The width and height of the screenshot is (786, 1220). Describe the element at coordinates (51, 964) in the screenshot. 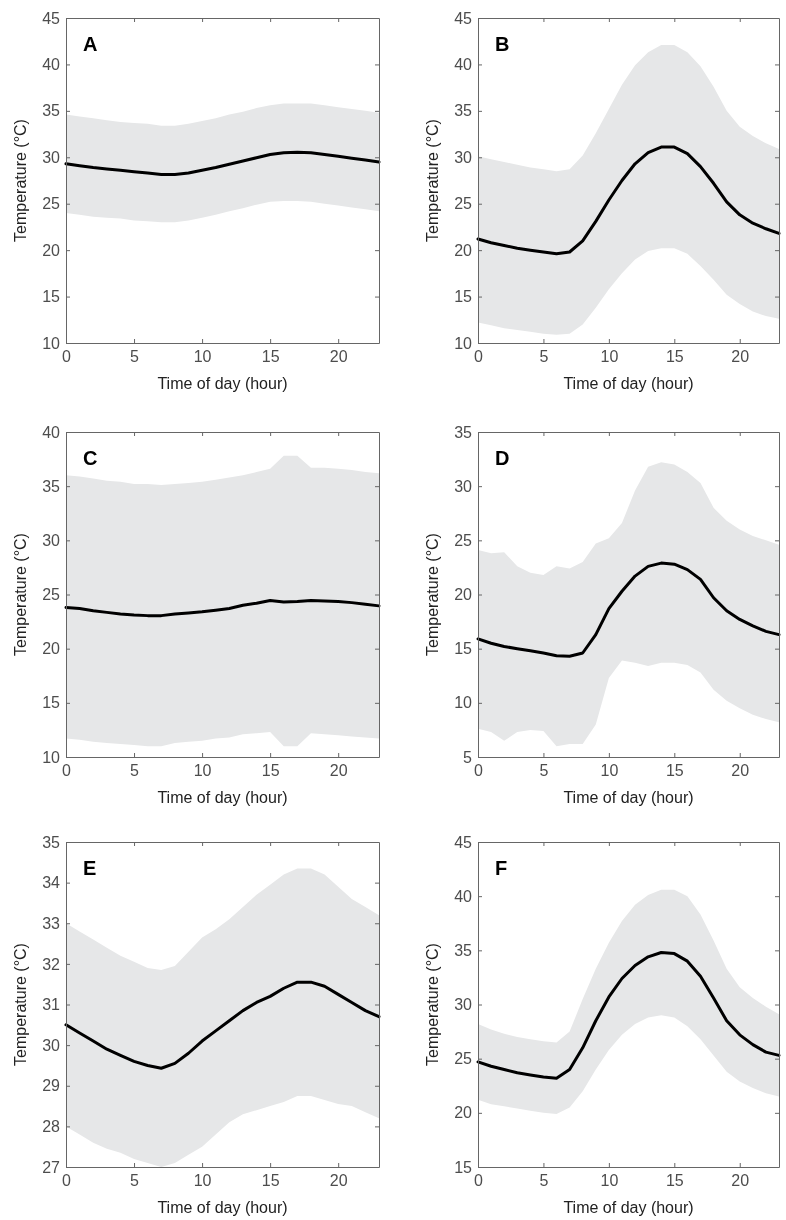

I see `y-tick-label: 32` at that location.